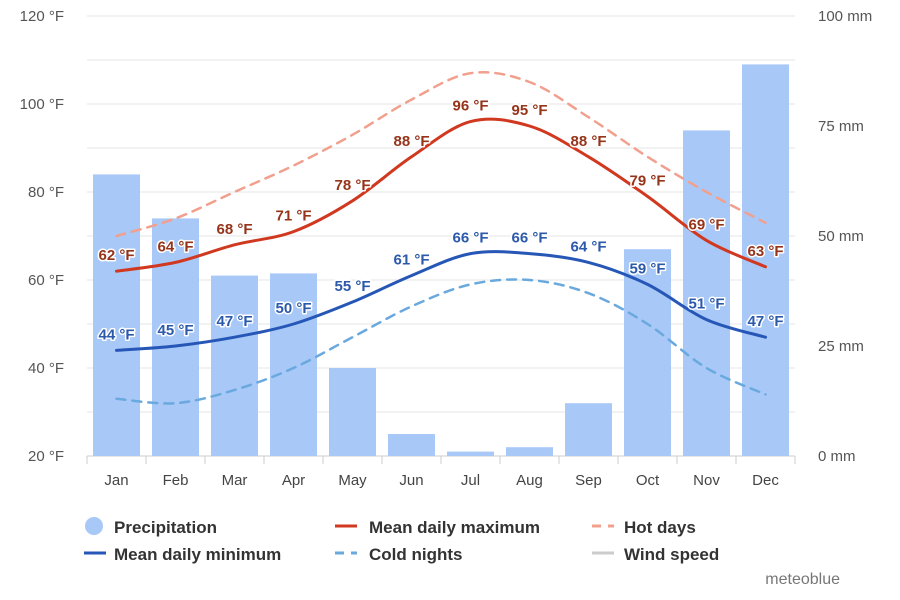 The width and height of the screenshot is (900, 600). I want to click on legend-item-cold-nights: Cold nights, so click(398, 554).